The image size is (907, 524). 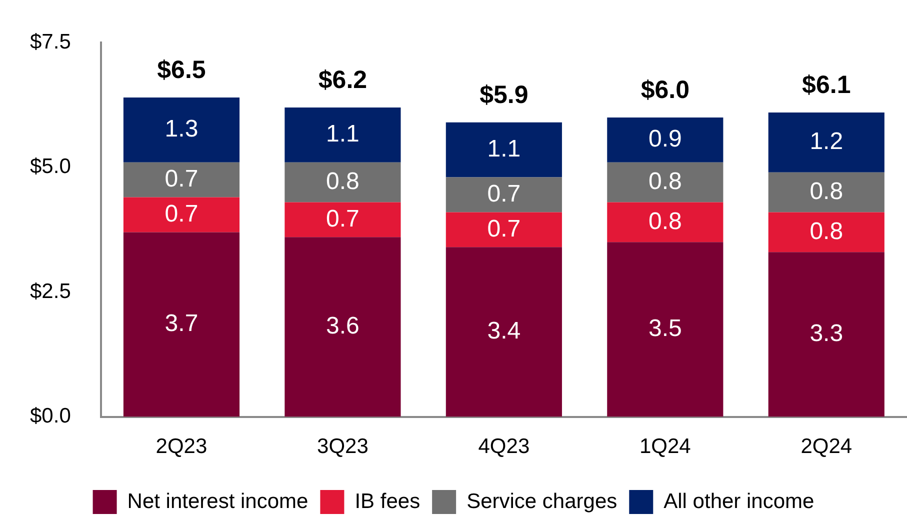 I want to click on y-tick-label: $7.5, so click(x=50, y=42).